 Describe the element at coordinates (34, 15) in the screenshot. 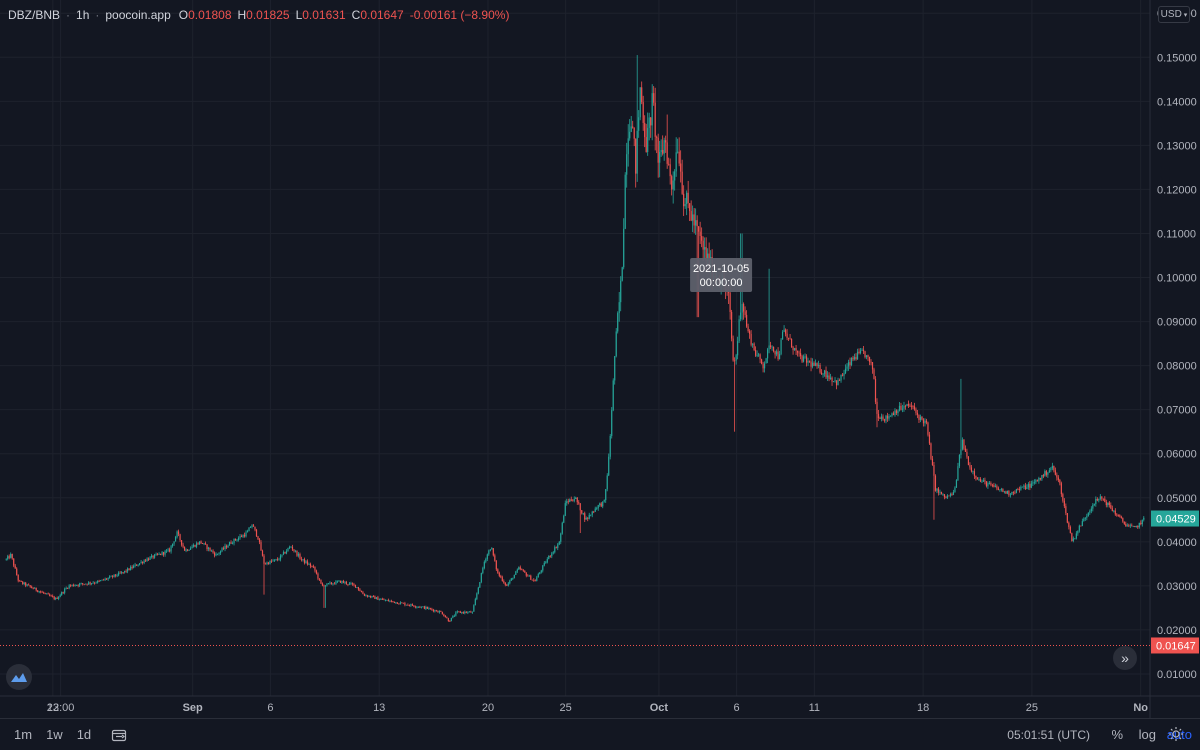

I see `symbol-name: DBZ/BNB` at that location.